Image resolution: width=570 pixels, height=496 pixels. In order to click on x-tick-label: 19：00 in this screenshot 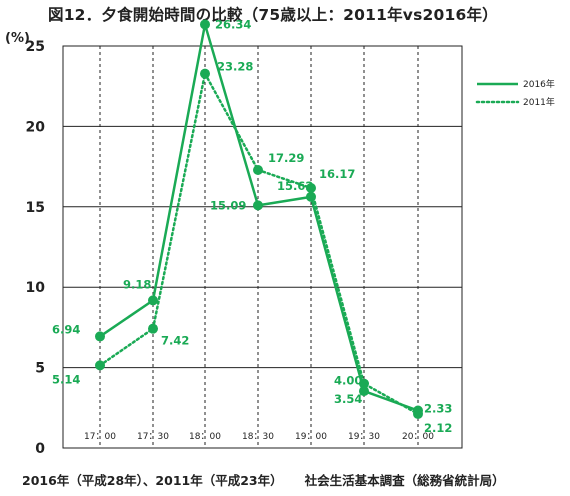, I will do `click(311, 437)`.